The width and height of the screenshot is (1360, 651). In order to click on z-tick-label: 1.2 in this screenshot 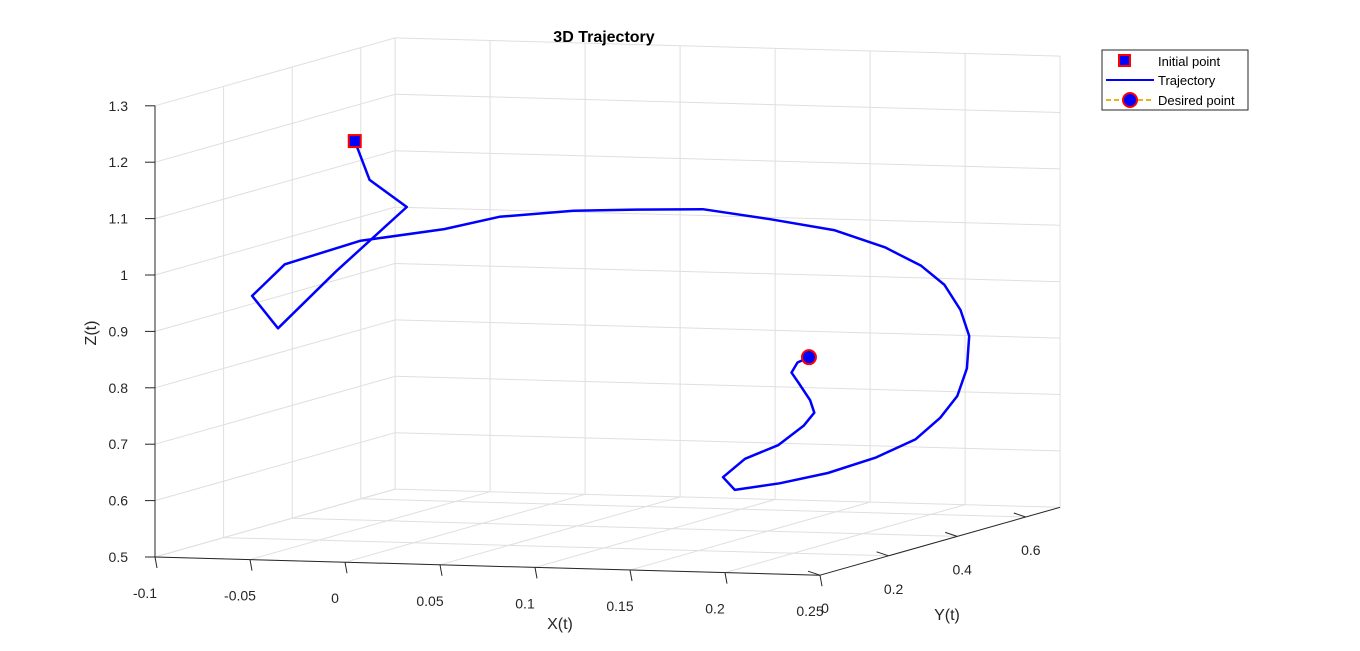, I will do `click(119, 162)`.